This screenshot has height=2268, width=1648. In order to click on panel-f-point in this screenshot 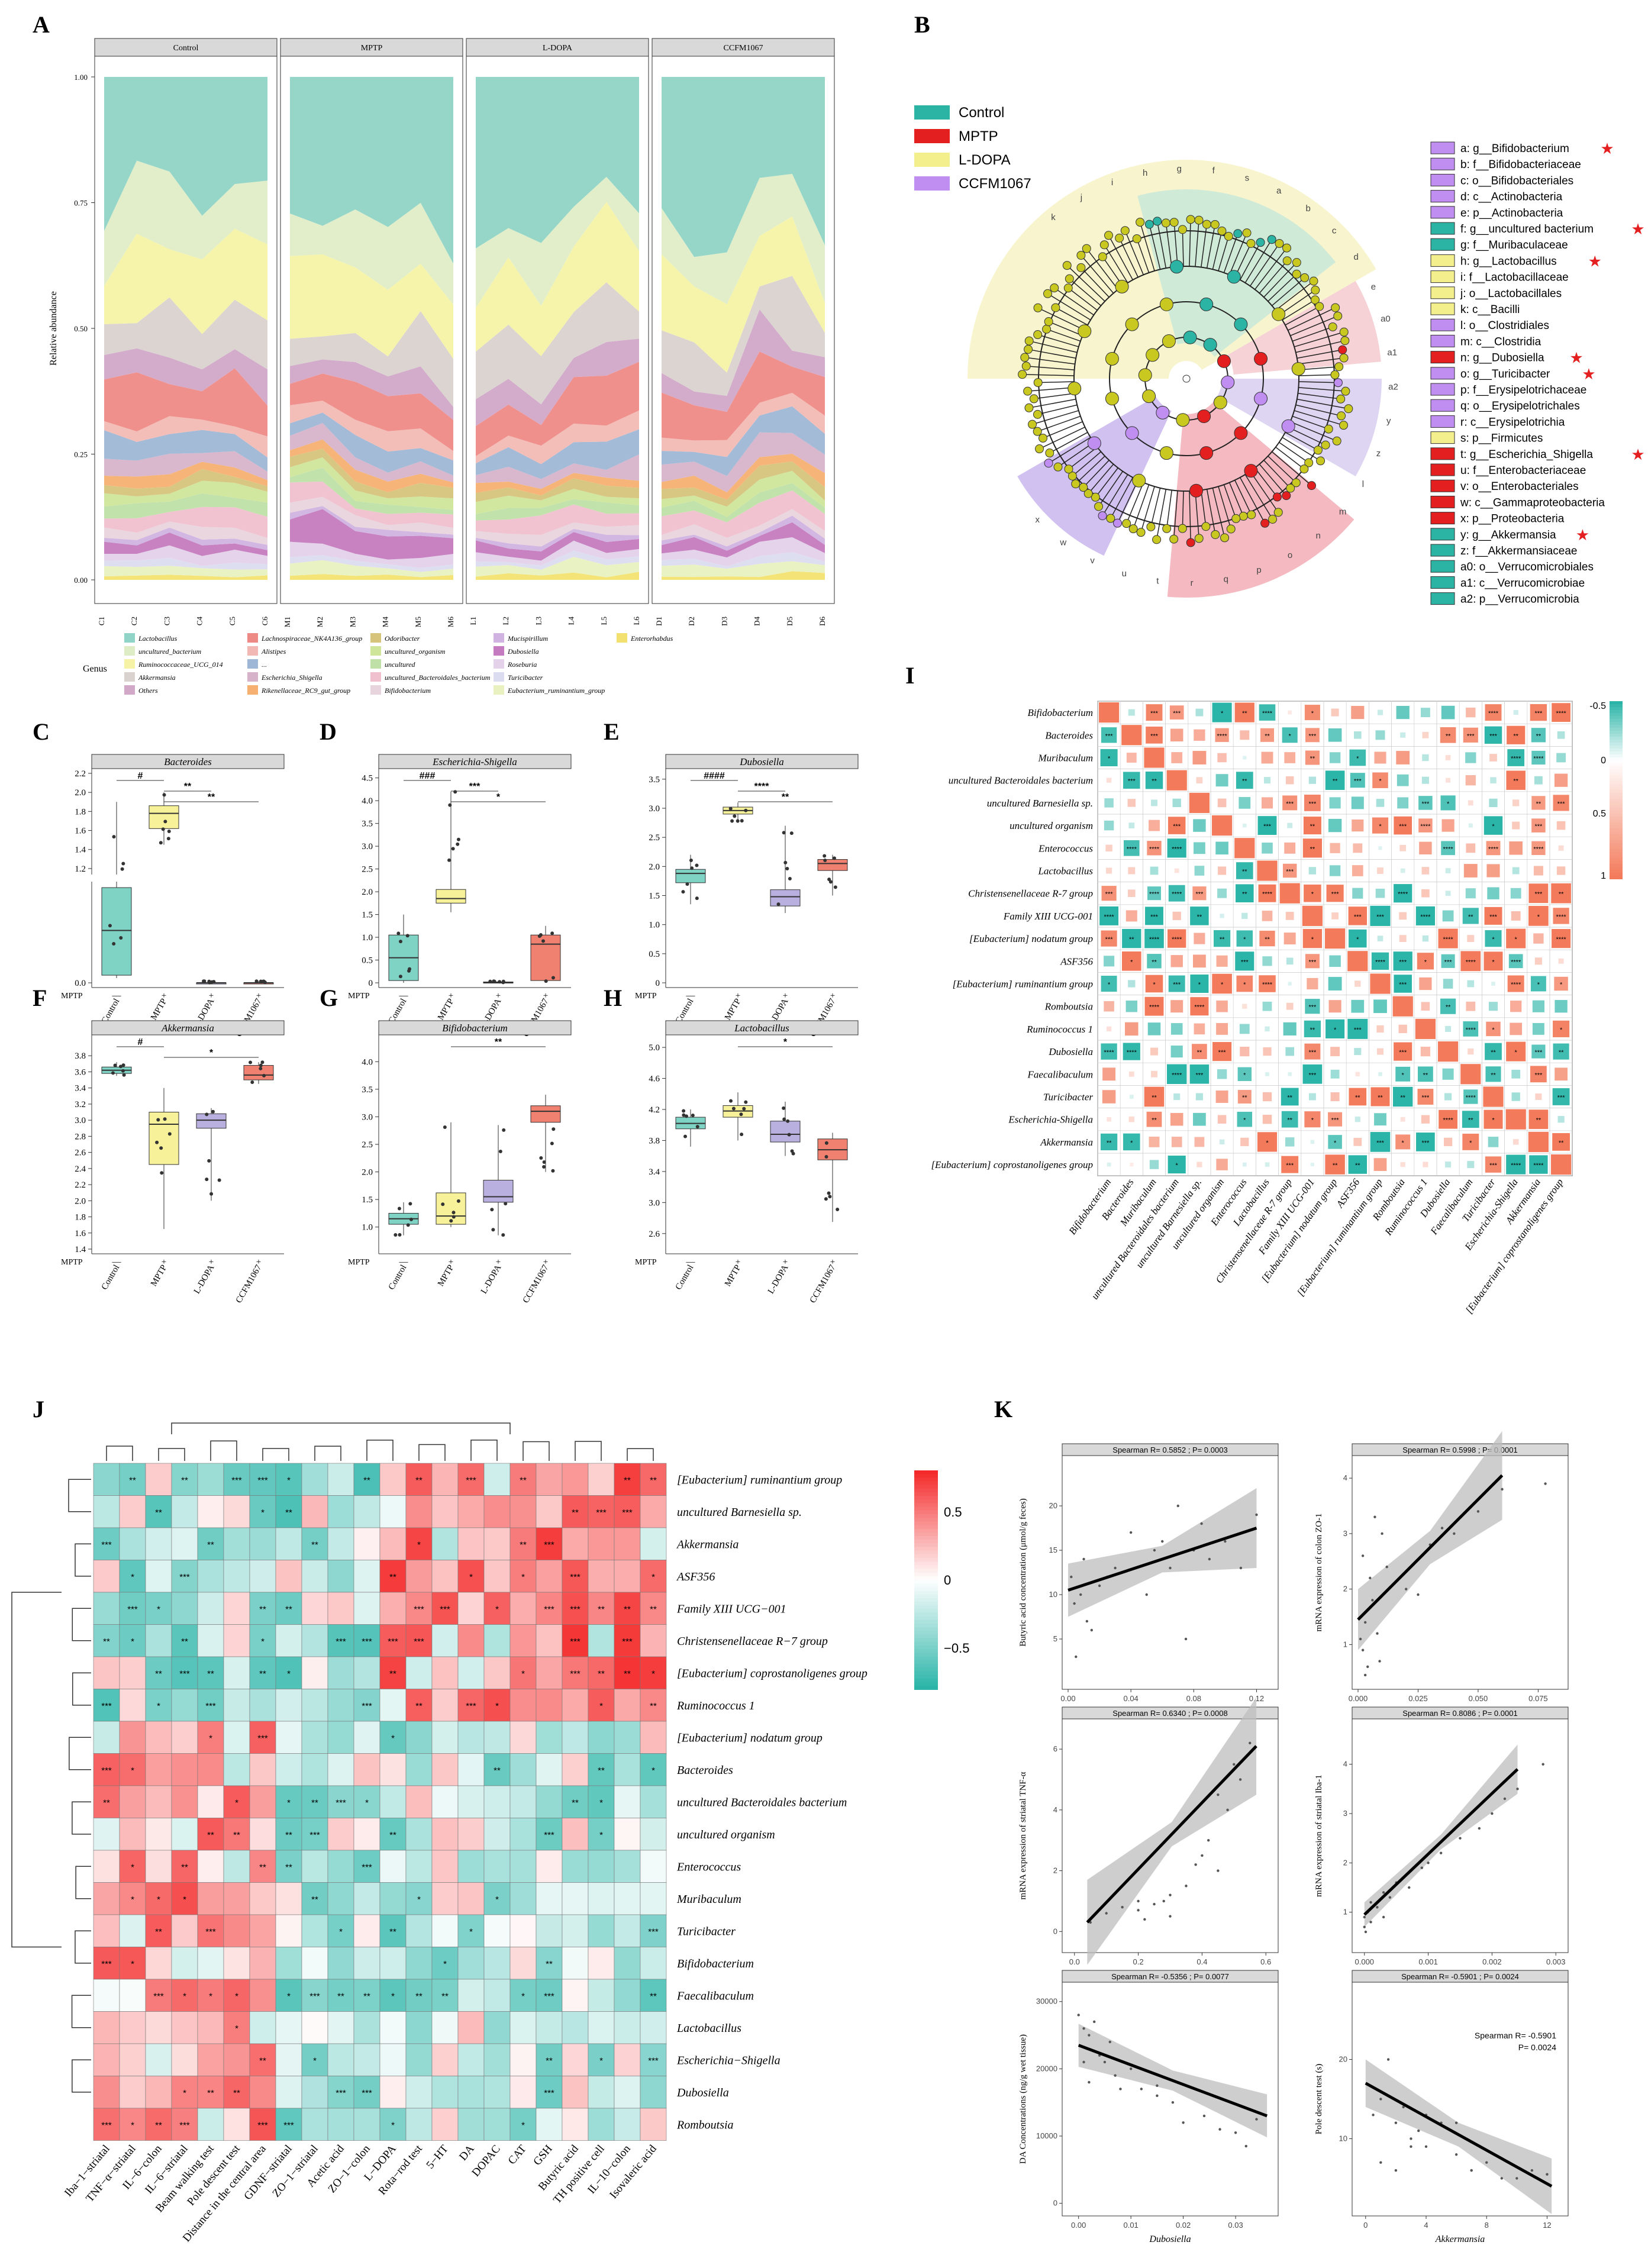, I will do `click(261, 1065)`.